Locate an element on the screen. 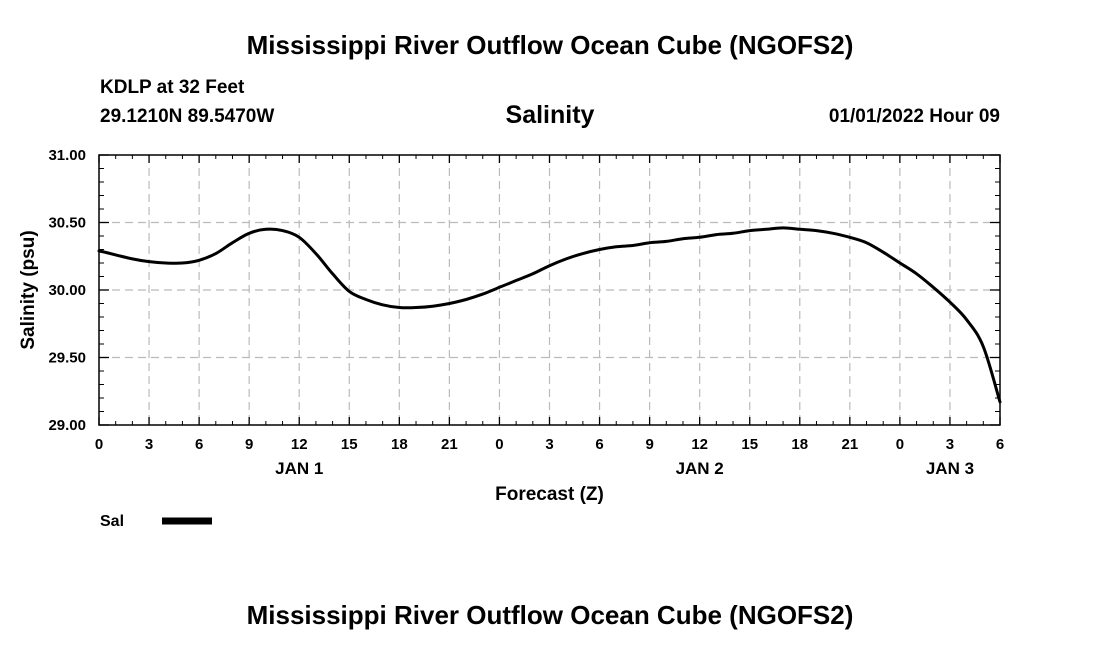  y-tick-label: 31.00 is located at coordinates (67, 155).